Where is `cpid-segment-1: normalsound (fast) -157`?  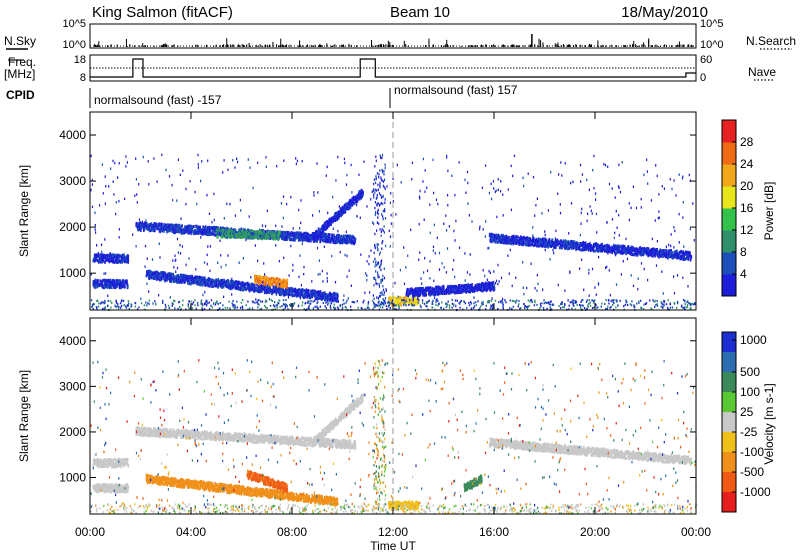
cpid-segment-1: normalsound (fast) -157 is located at coordinates (158, 100).